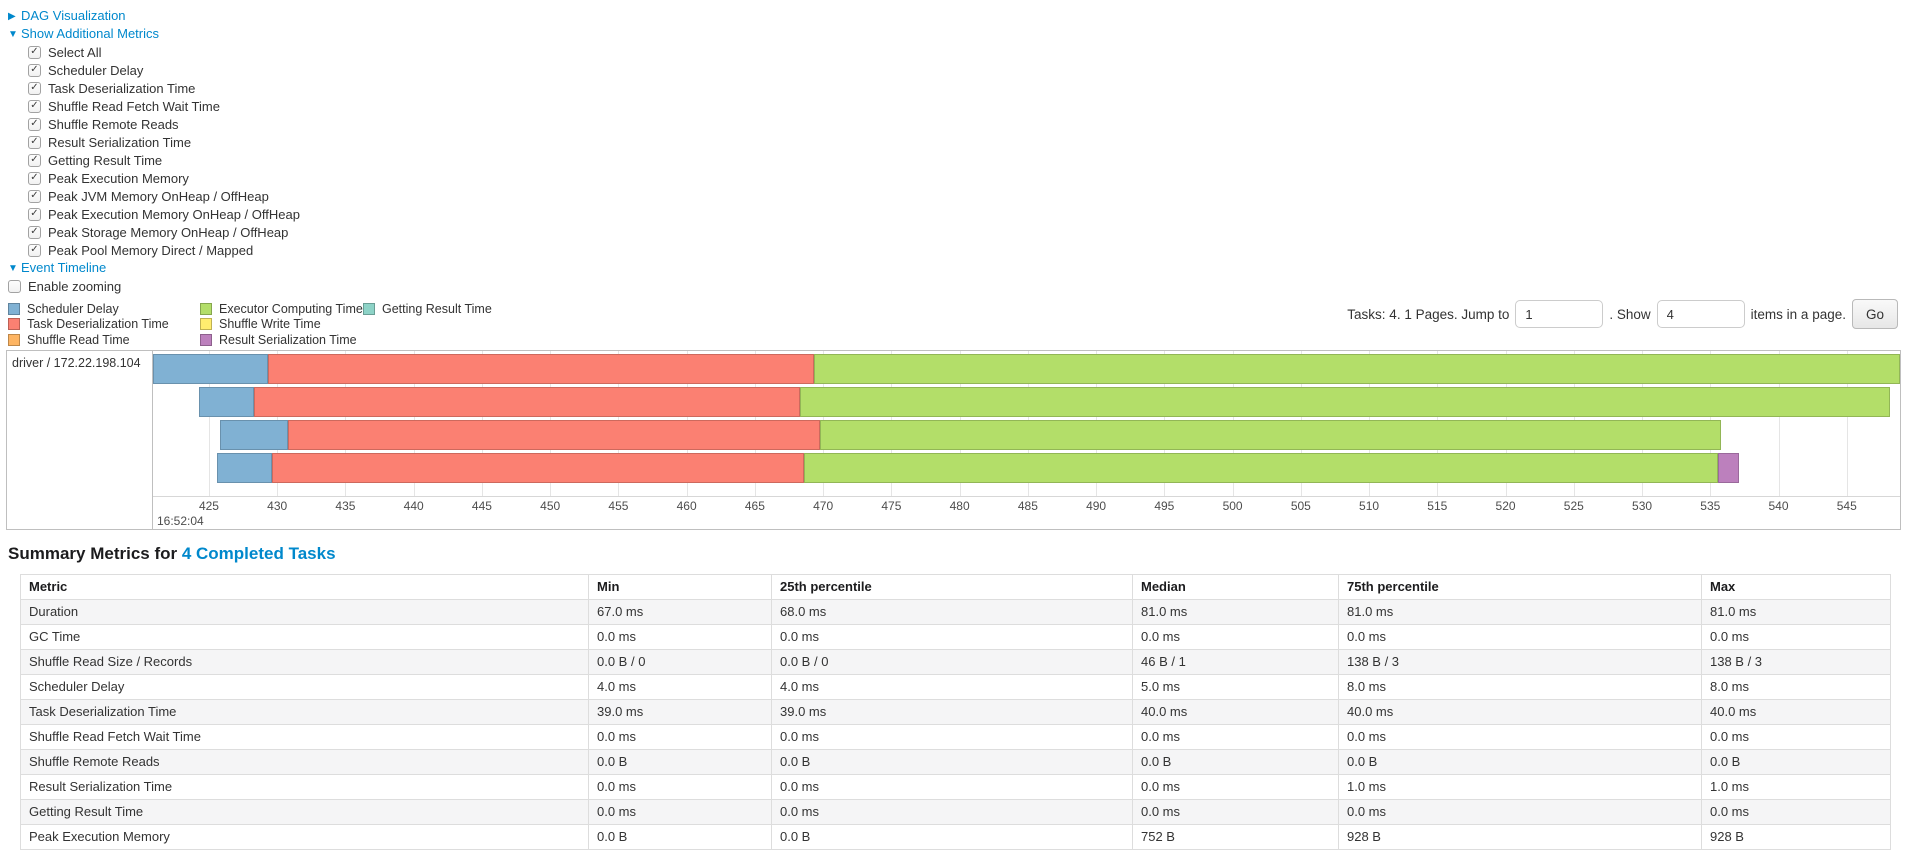  What do you see at coordinates (105, 160) in the screenshot?
I see `metric-checkbox-label: Getting Result Time` at bounding box center [105, 160].